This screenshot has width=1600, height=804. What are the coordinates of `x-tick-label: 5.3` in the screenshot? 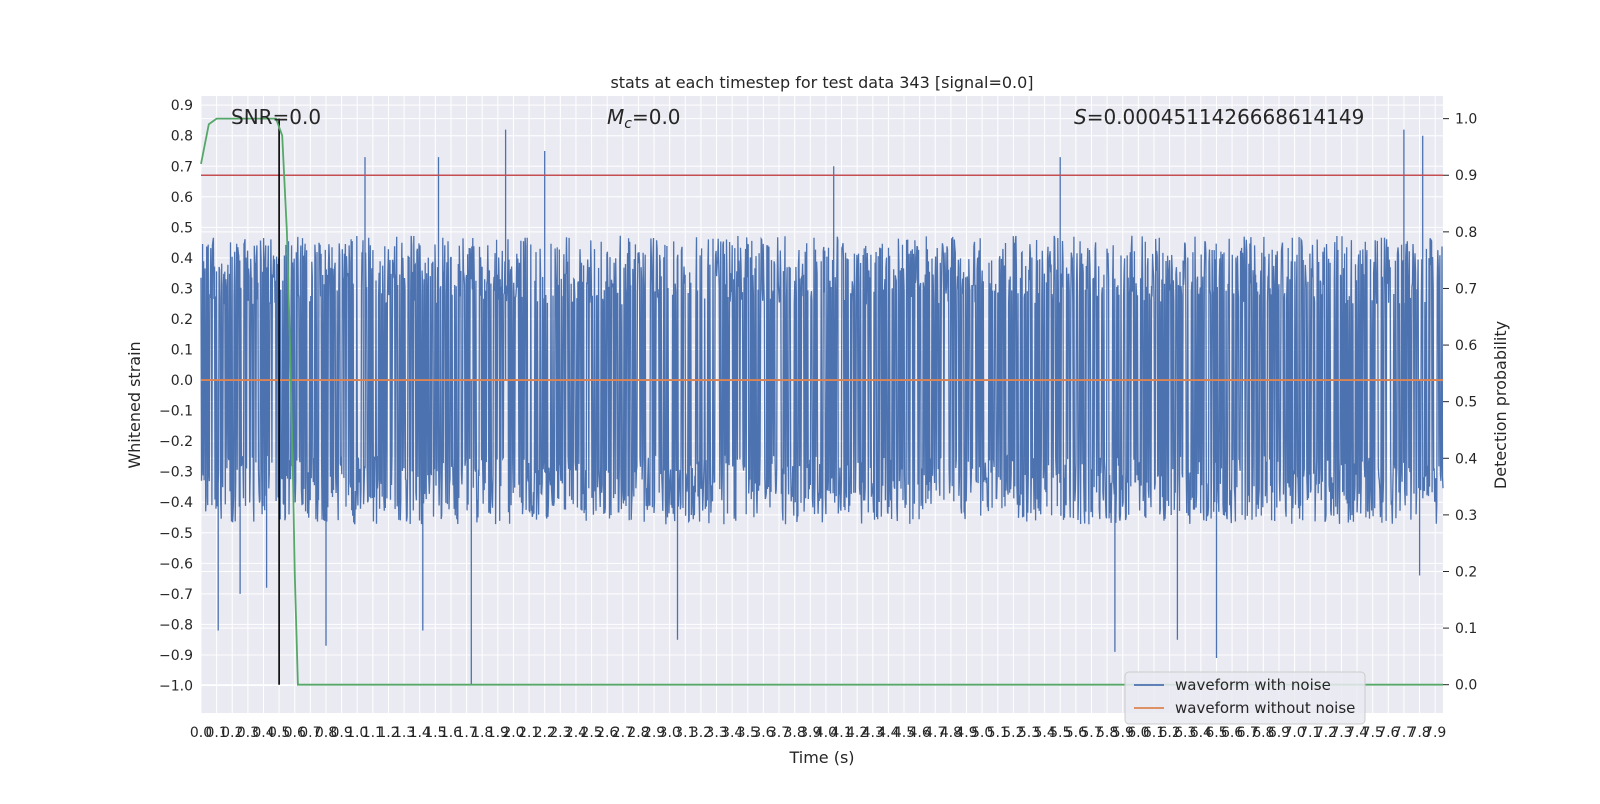 It's located at (1029, 733).